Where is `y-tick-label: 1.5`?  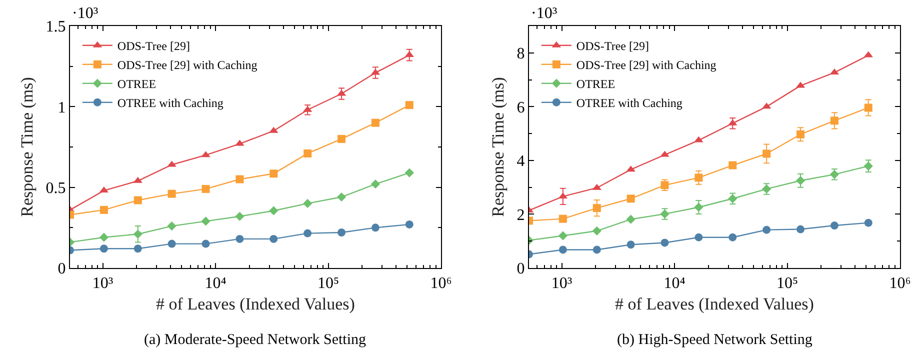 y-tick-label: 1.5 is located at coordinates (56, 27).